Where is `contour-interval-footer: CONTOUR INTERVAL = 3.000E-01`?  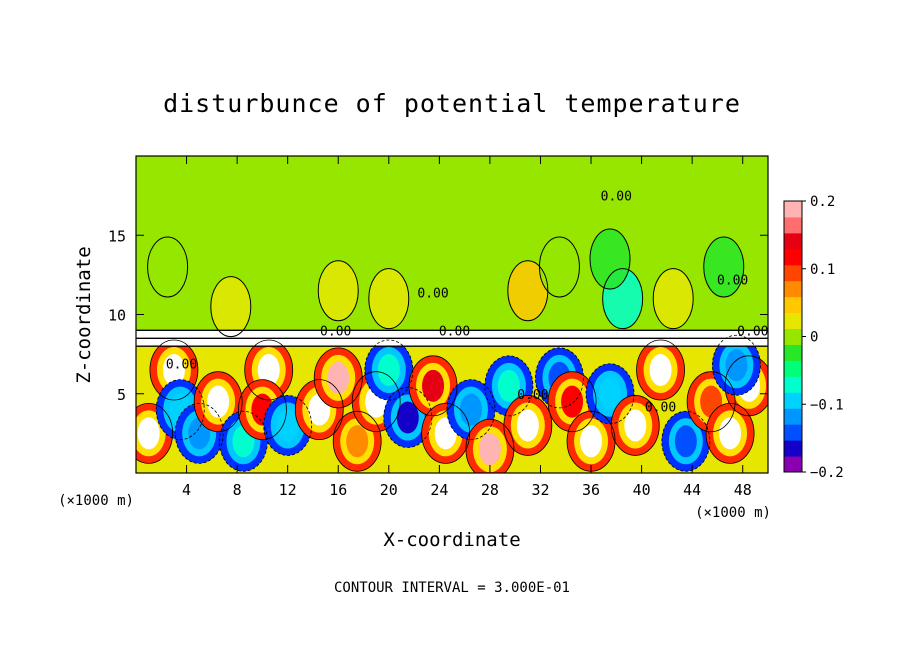 contour-interval-footer: CONTOUR INTERVAL = 3.000E-01 is located at coordinates (452, 588).